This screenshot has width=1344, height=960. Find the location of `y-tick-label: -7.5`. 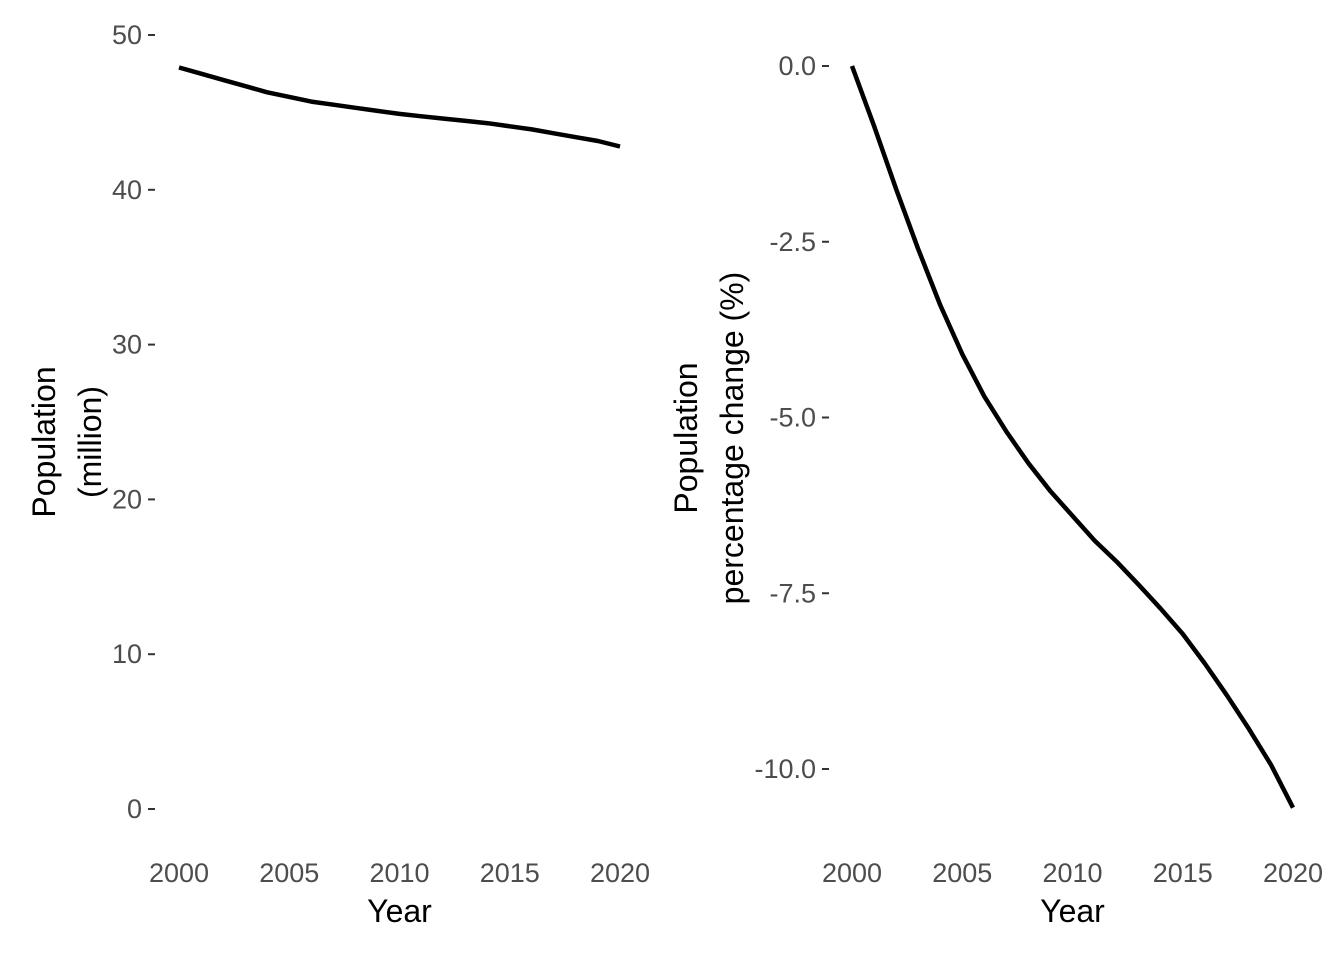

y-tick-label: -7.5 is located at coordinates (792, 593).